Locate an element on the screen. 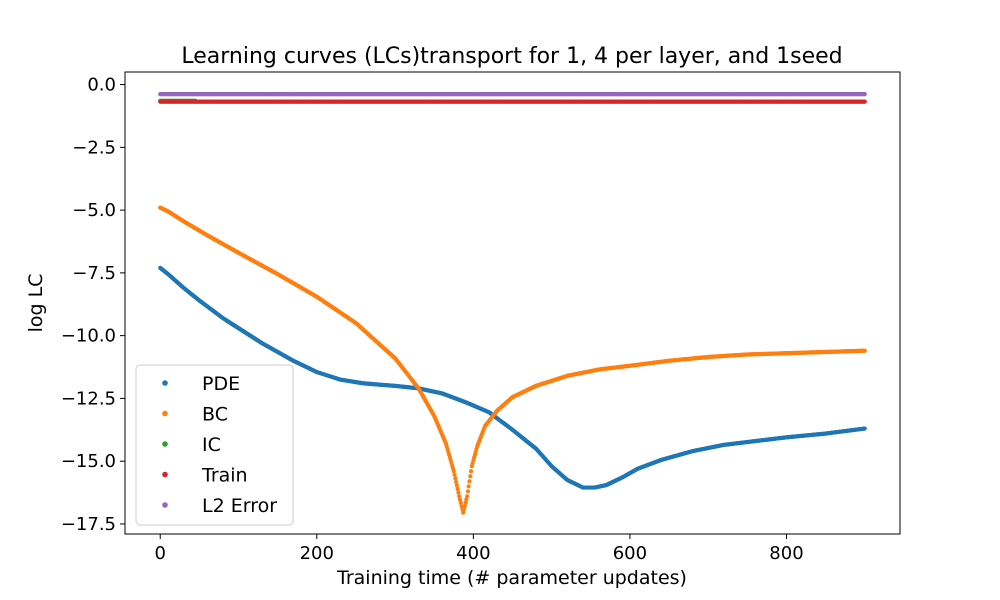  legend: PDE BC IC Train L2 Error is located at coordinates (214, 445).